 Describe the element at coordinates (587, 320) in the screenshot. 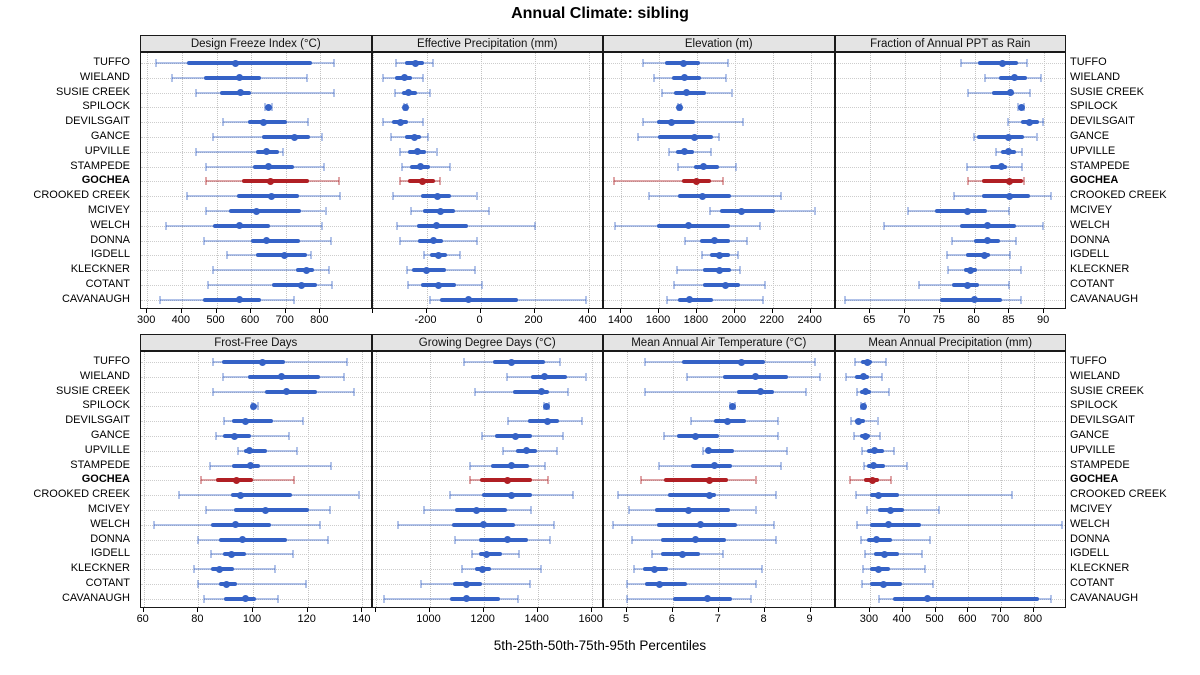

I see `axis-tick-label: 400` at that location.